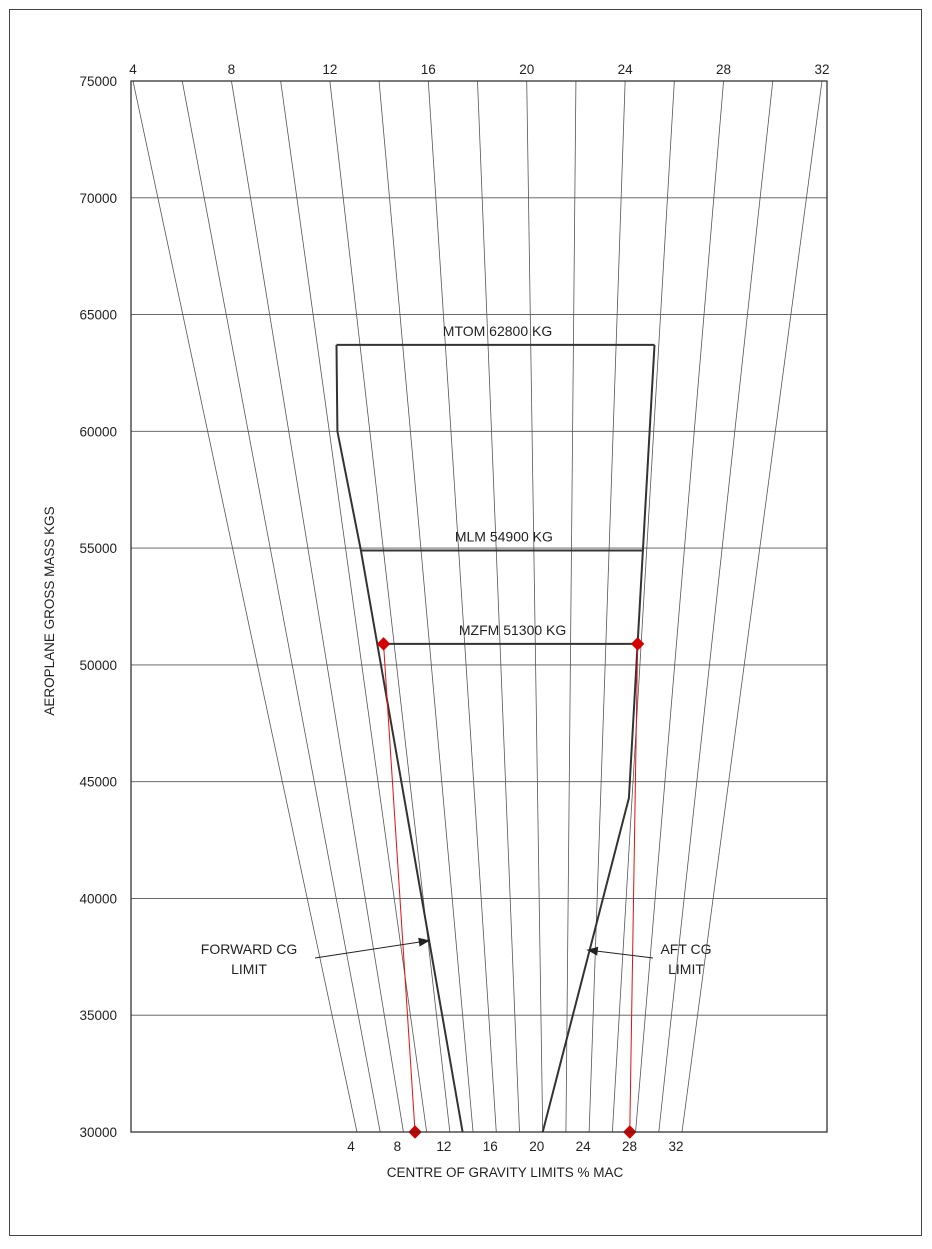  What do you see at coordinates (504, 536) in the screenshot?
I see `limit-line-label: MLM 54900 KG` at bounding box center [504, 536].